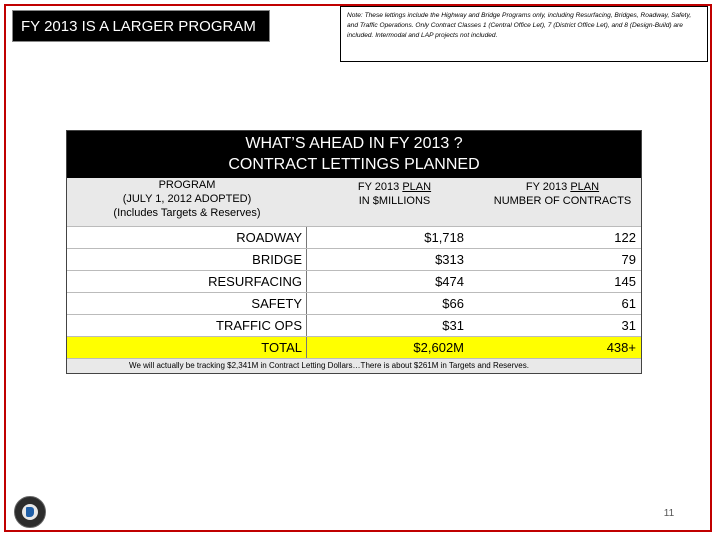  What do you see at coordinates (187, 303) in the screenshot?
I see `program-cell: SAFETY` at bounding box center [187, 303].